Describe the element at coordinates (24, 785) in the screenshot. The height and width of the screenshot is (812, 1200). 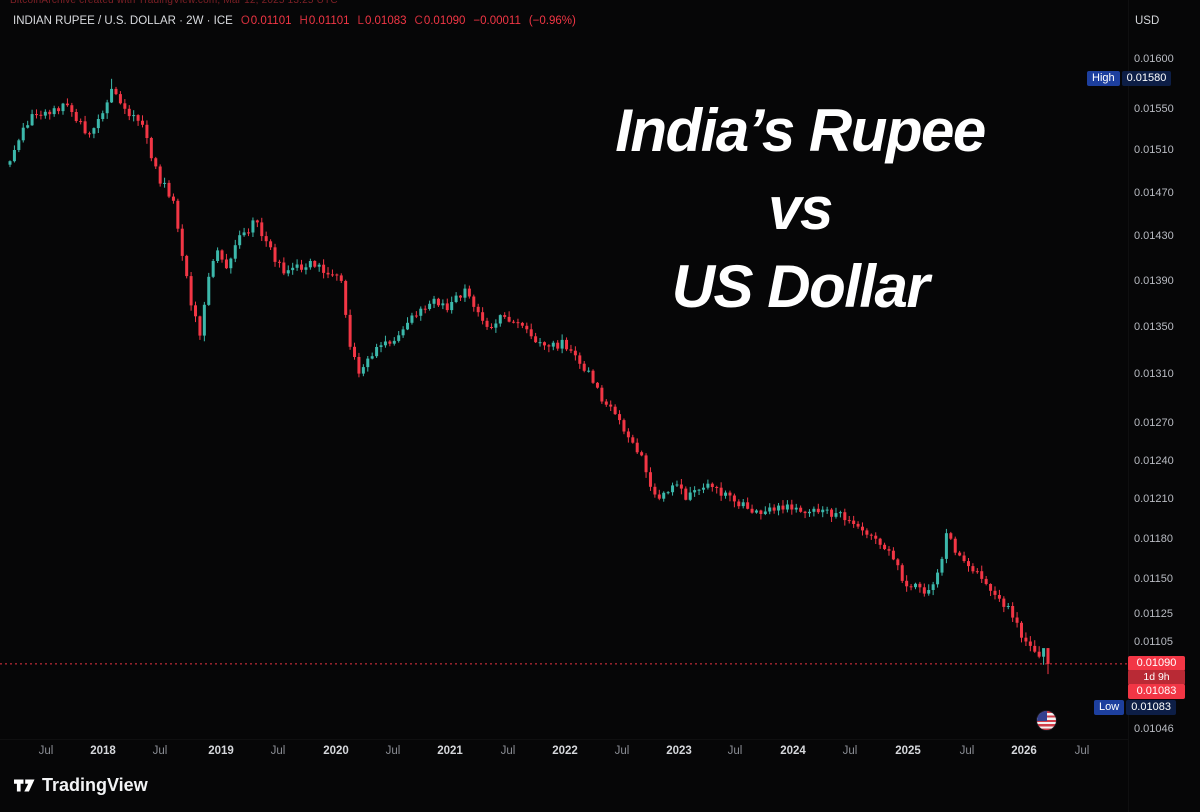
I see `tradingview-logo-icon` at that location.